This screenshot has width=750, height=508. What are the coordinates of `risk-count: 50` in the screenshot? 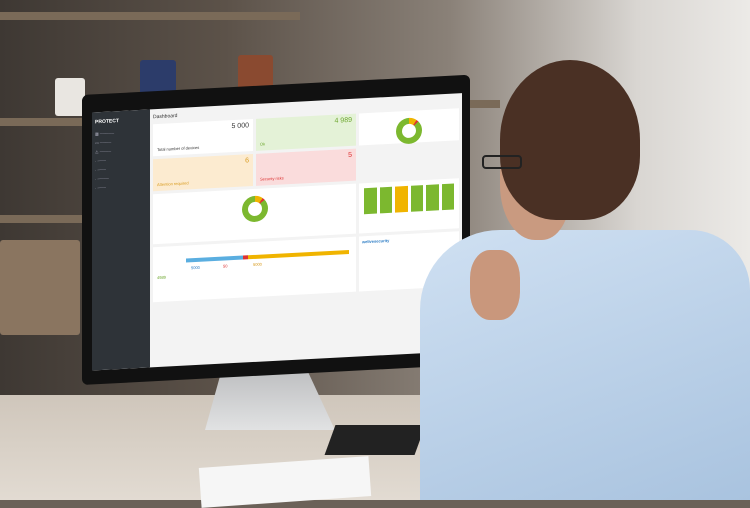 It's located at (225, 266).